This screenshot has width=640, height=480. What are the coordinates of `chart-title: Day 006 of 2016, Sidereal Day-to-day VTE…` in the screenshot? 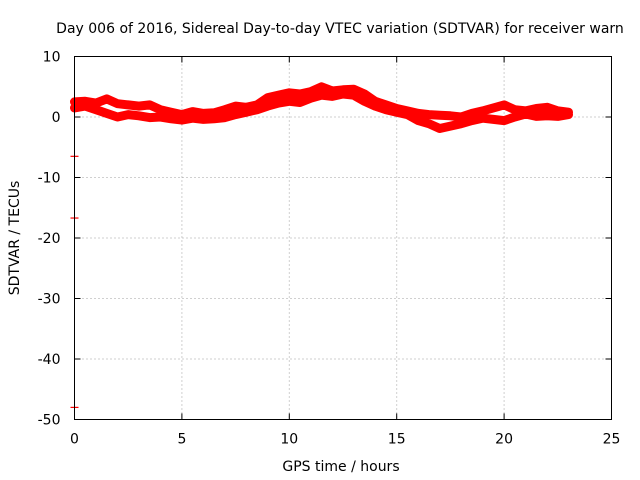 It's located at (340, 29).